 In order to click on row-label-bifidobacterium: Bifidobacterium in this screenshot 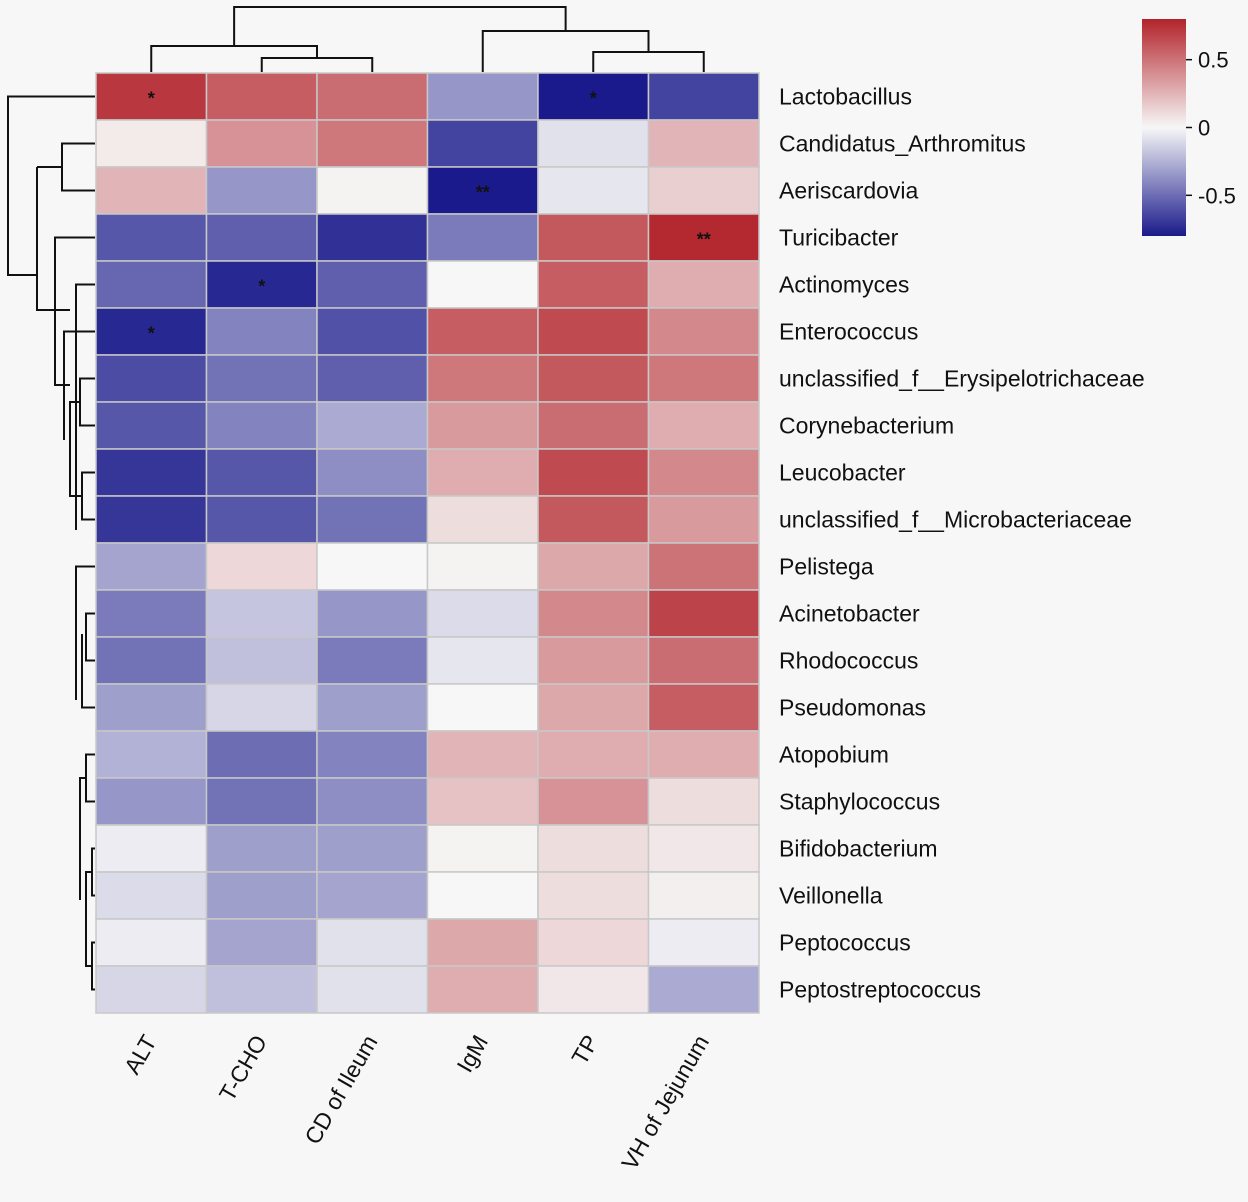, I will do `click(858, 849)`.